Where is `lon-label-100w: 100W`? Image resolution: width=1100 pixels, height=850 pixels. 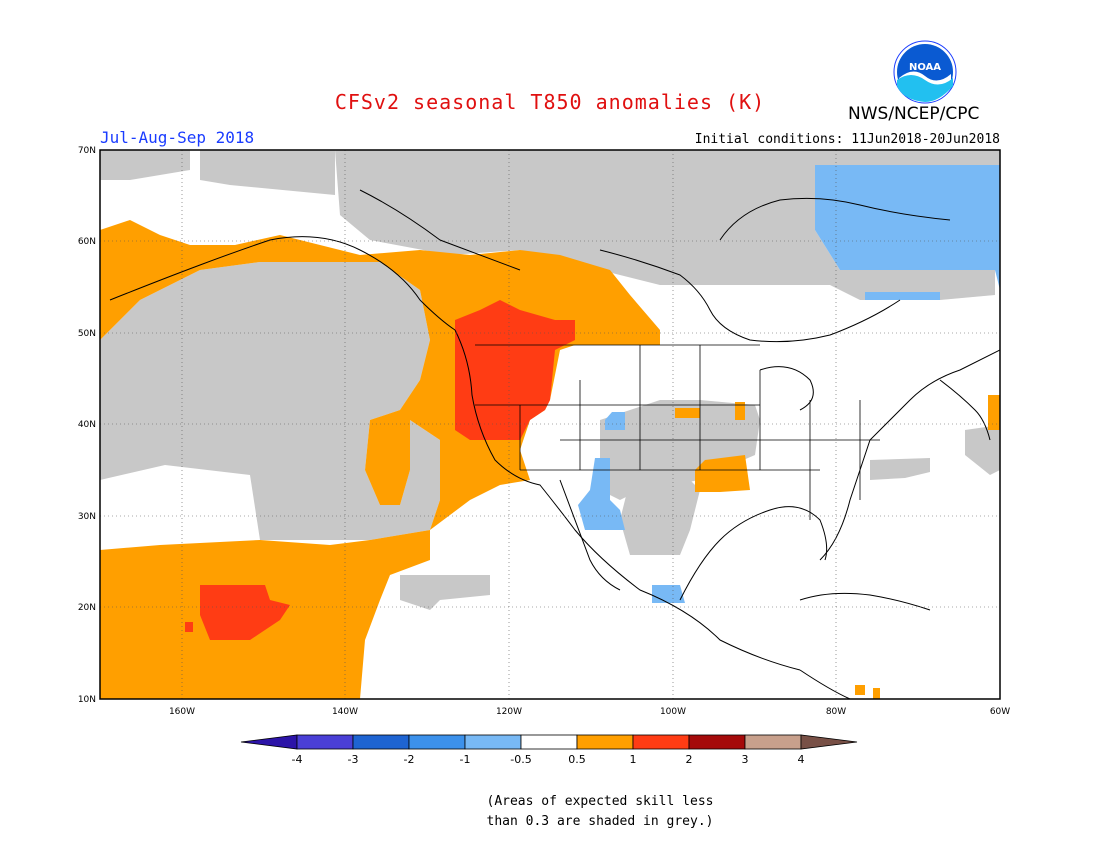 lon-label-100w: 100W is located at coordinates (673, 712).